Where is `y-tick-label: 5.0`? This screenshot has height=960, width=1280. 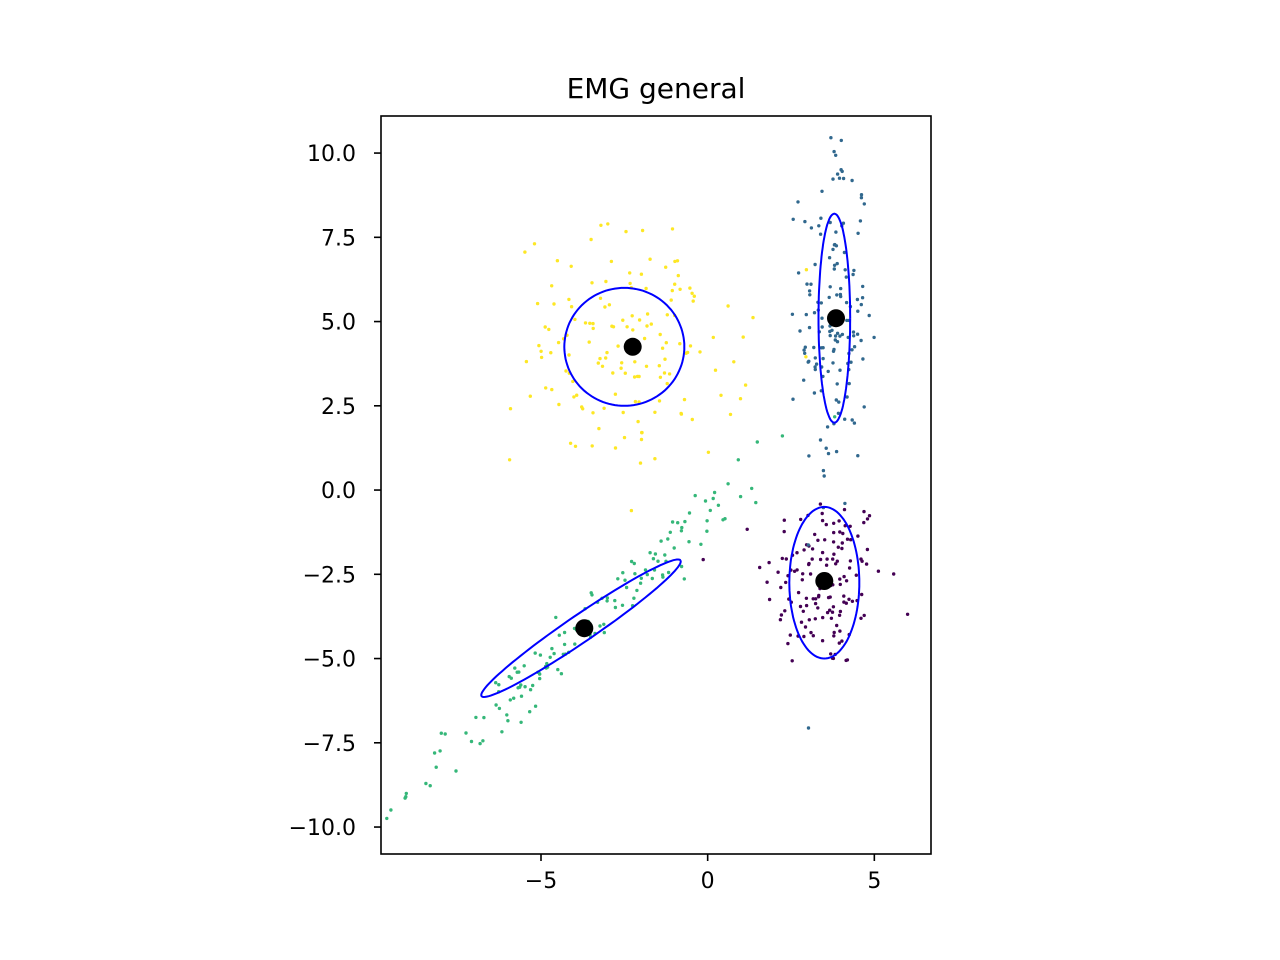
y-tick-label: 5.0 is located at coordinates (338, 323).